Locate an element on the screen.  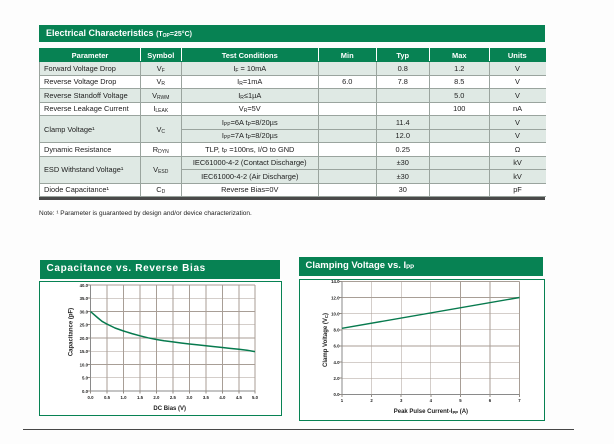
svg-text: 4 is located at coordinates (431, 400).